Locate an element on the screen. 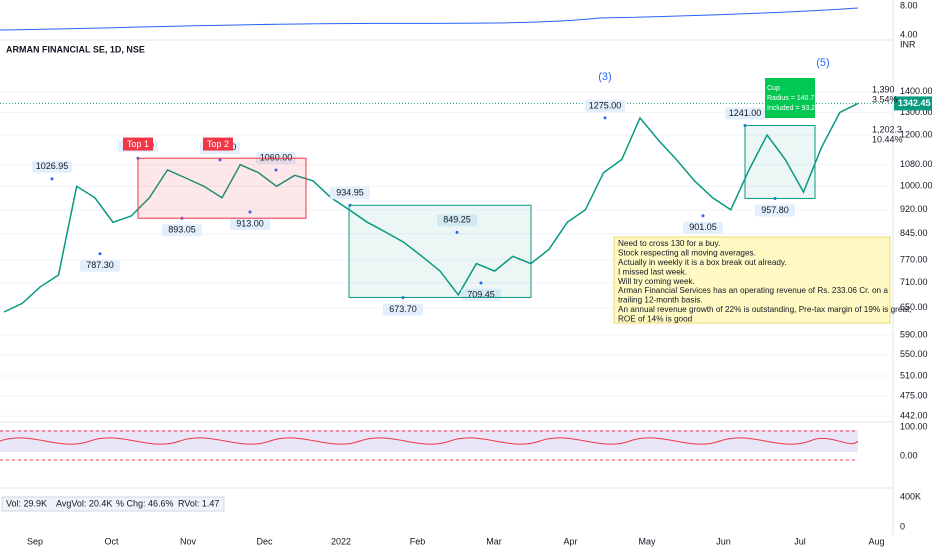  annotation-label: 934.95 is located at coordinates (350, 193).